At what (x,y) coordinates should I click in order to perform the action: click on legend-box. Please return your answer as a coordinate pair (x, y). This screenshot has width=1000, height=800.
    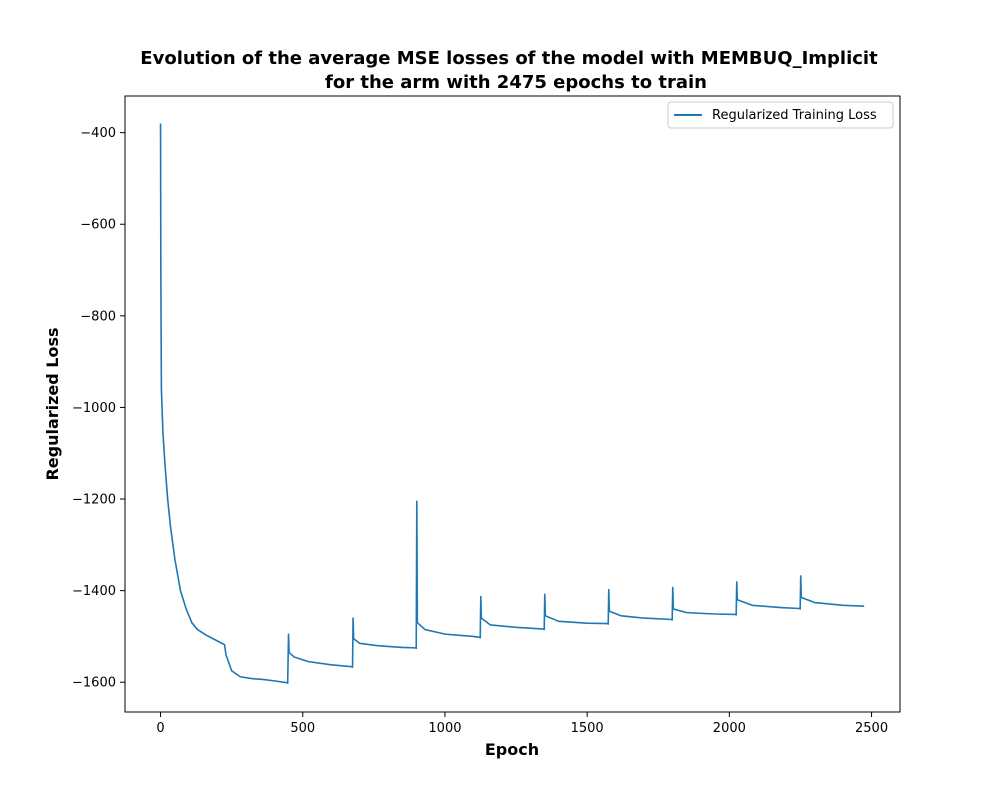
    Looking at the image, I should click on (780, 115).